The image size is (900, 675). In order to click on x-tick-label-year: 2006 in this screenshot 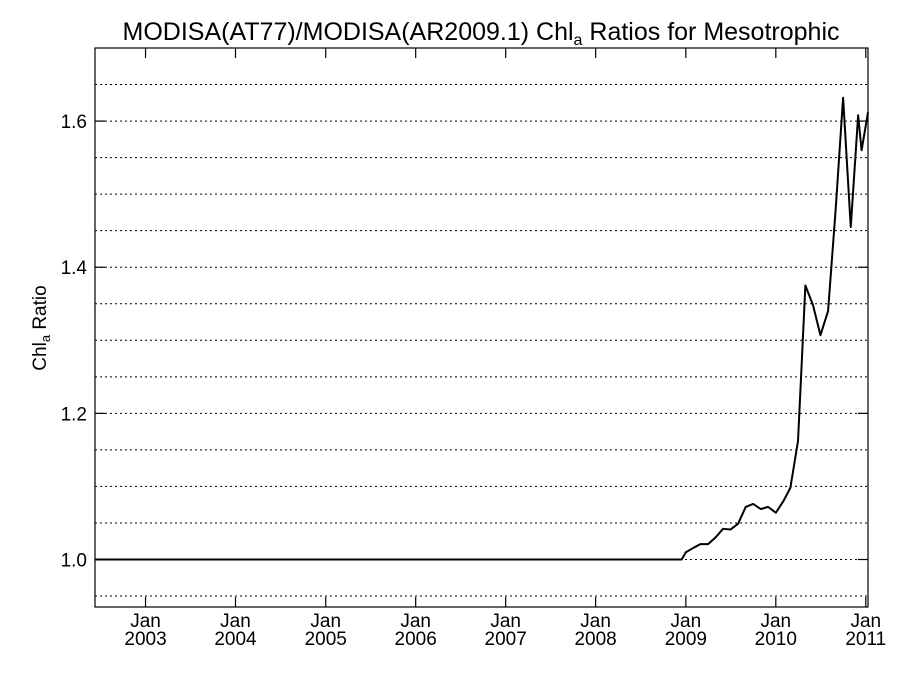, I will do `click(416, 639)`.